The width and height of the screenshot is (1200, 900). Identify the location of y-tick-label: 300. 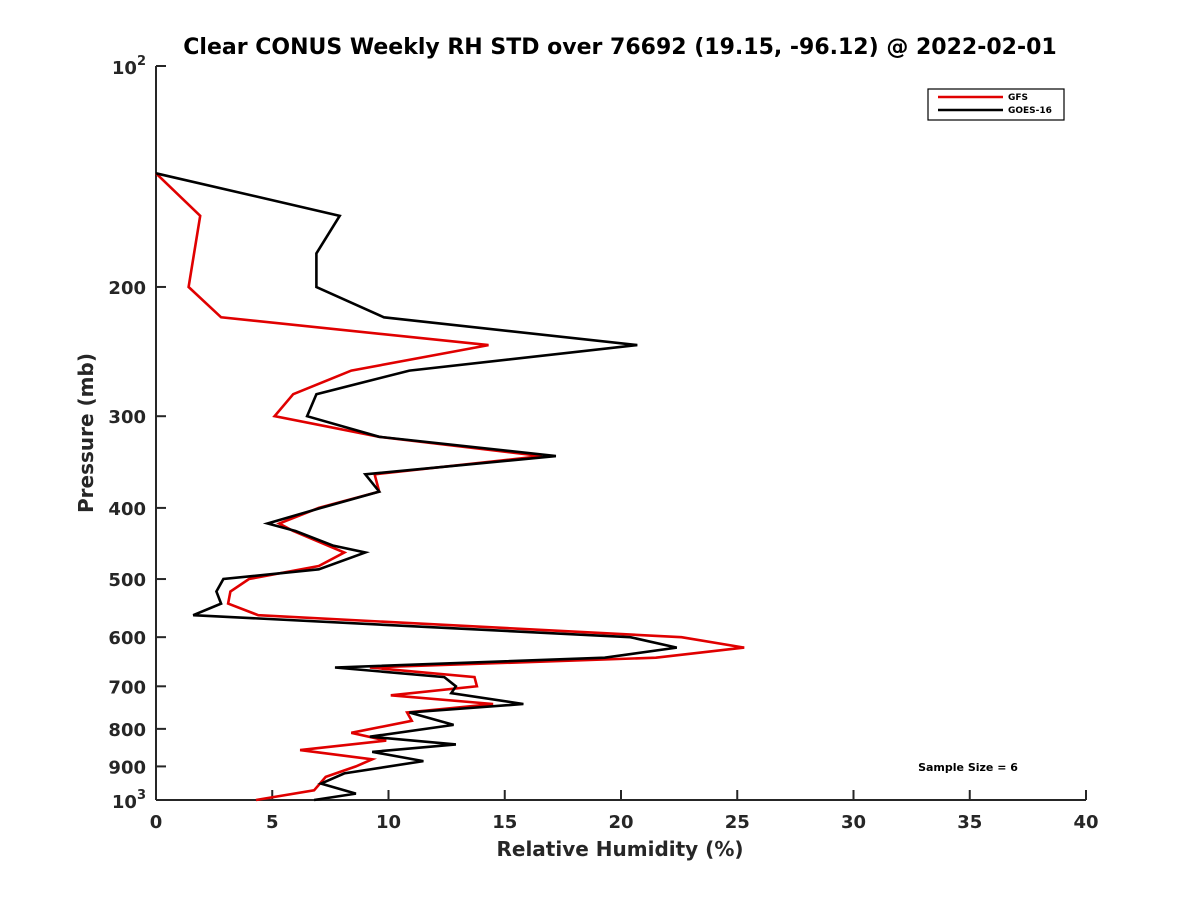
(127, 417).